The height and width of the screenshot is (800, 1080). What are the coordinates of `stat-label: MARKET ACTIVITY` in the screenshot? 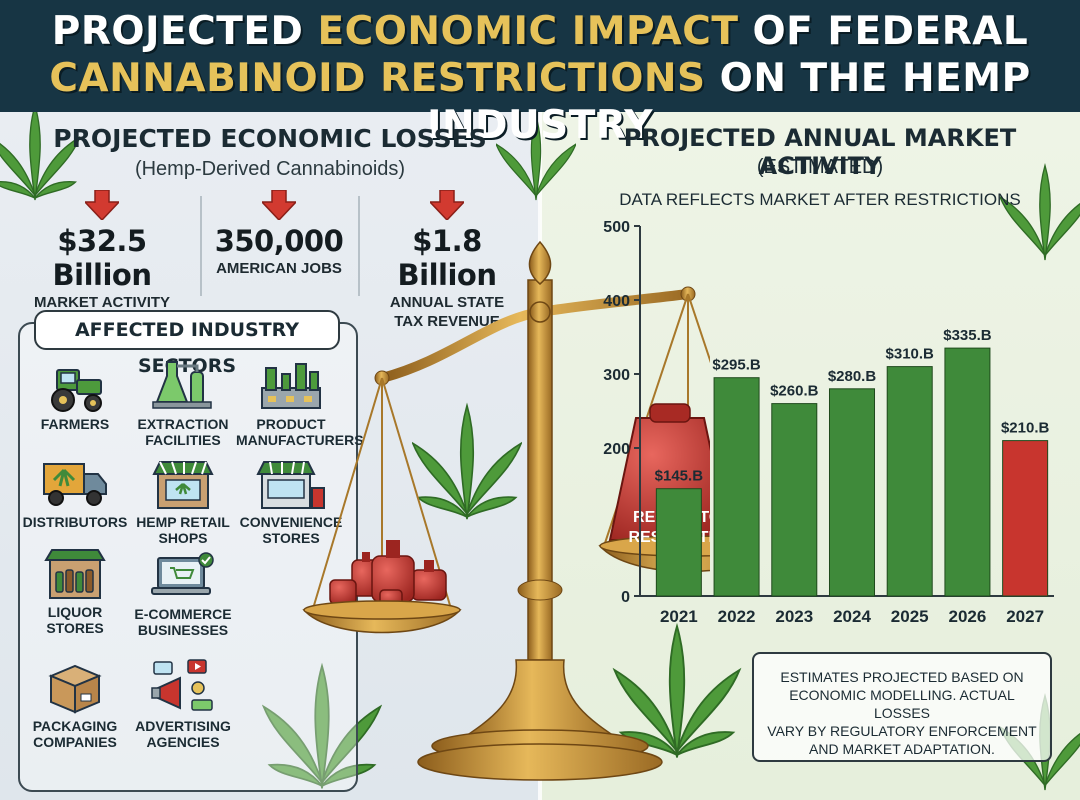 It's located at (102, 302).